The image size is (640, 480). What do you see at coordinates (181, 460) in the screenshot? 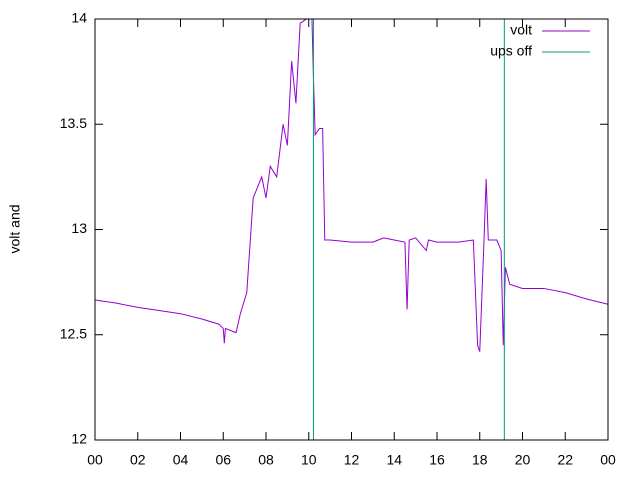
I see `x-tick-label: 04` at bounding box center [181, 460].